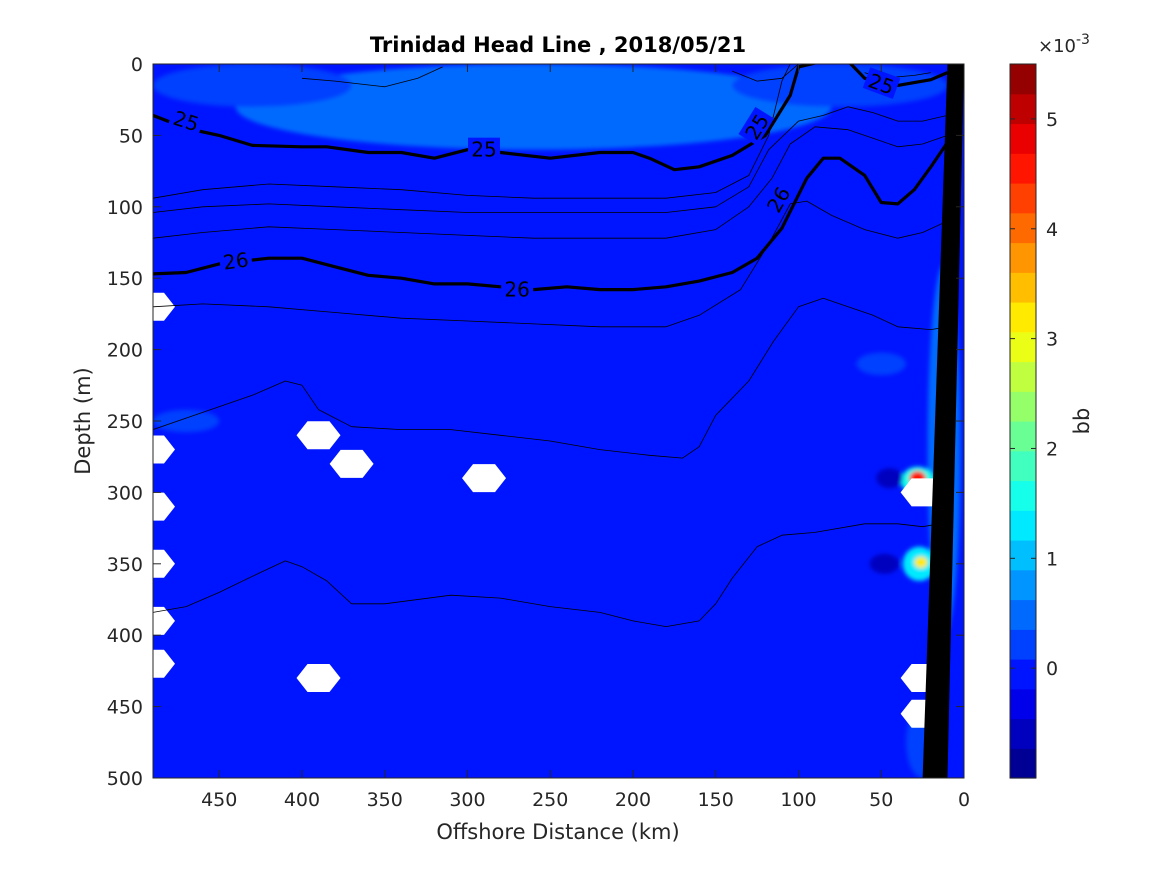 The image size is (1167, 875). I want to click on colorbar-exponent-power: -3, so click(1083, 40).